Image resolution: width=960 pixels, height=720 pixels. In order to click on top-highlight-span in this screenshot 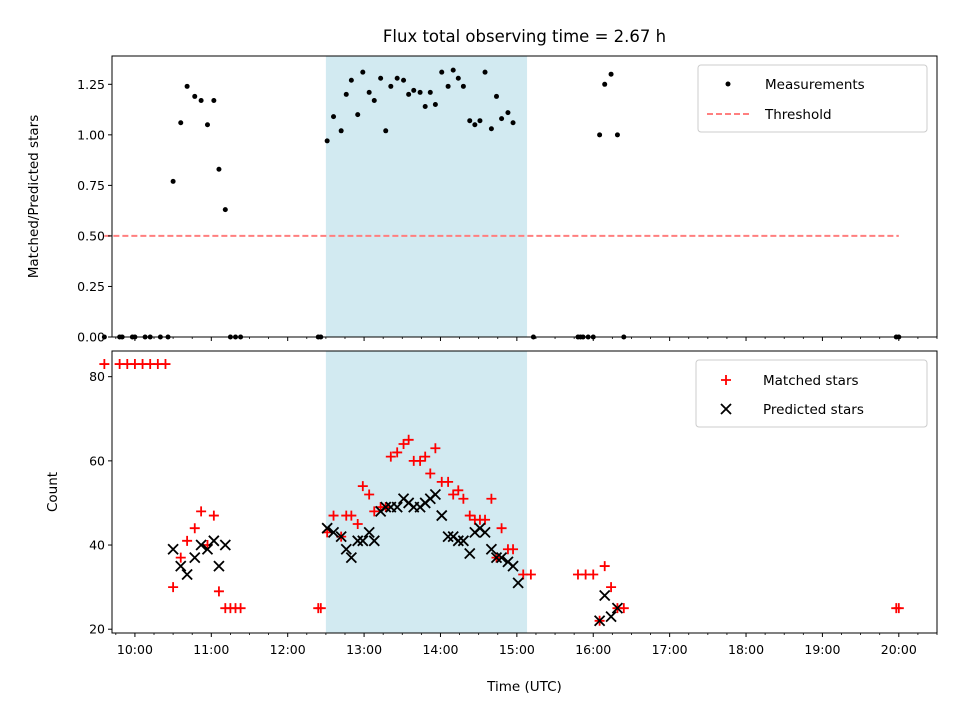, I will do `click(426, 196)`.